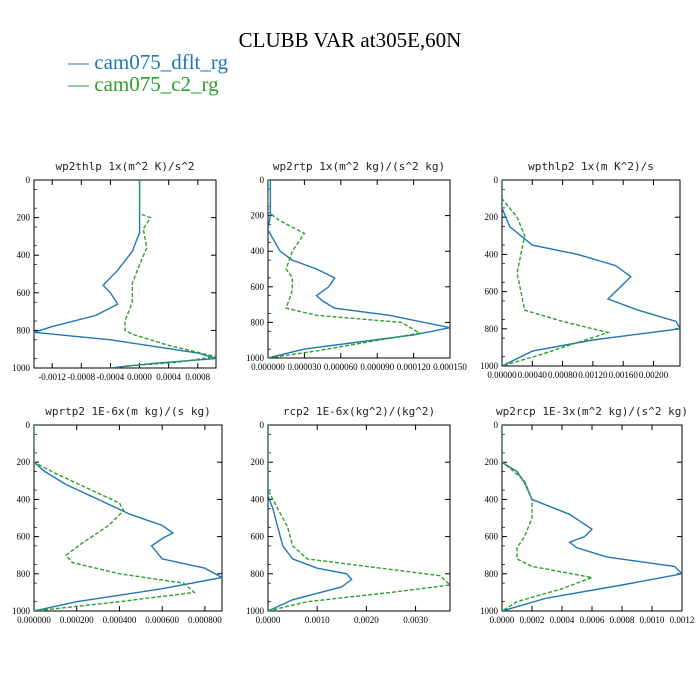 This screenshot has width=700, height=700. What do you see at coordinates (592, 620) in the screenshot?
I see `x-tick-label: 0.0006` at bounding box center [592, 620].